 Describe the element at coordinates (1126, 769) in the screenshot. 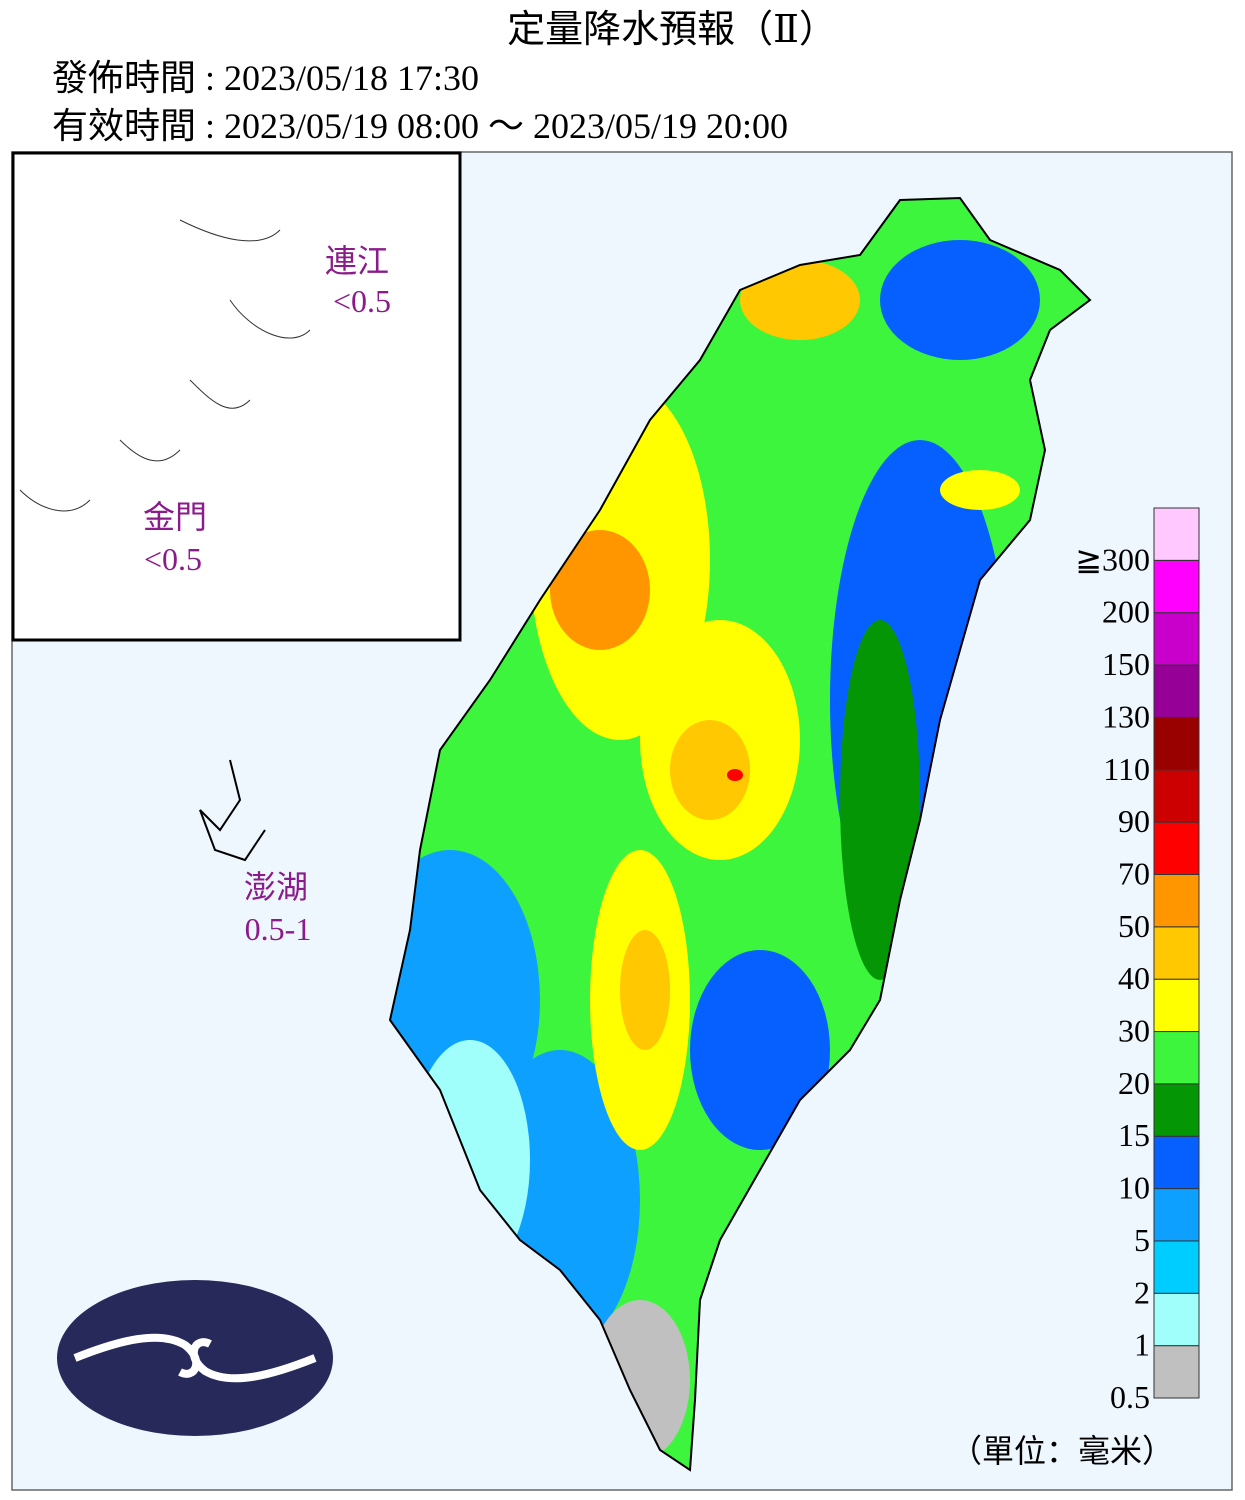

I see `legend-label: 110` at that location.